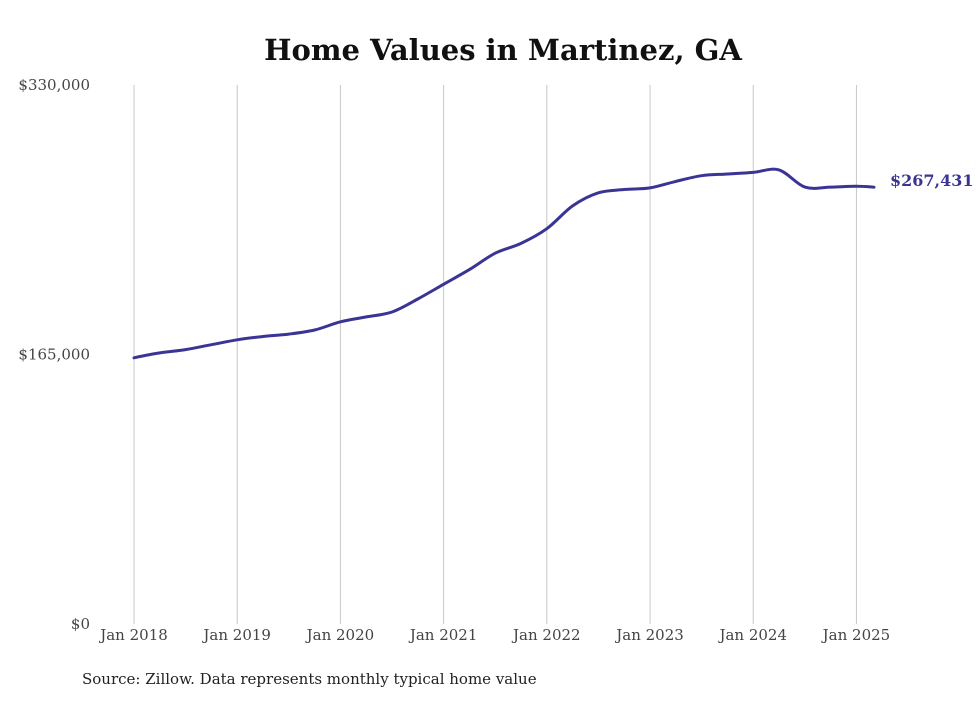 The image size is (980, 704). I want to click on chart-title: Home Values in Martinez, GA, so click(503, 50).